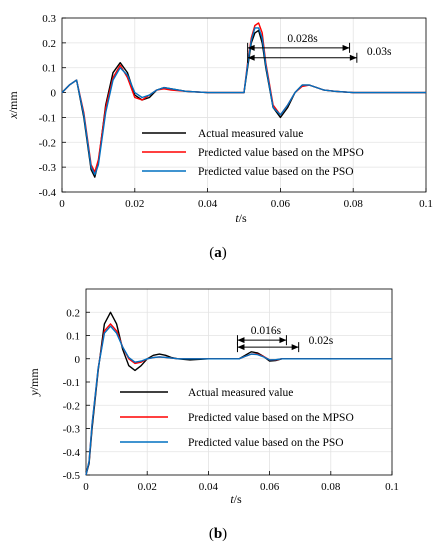 The height and width of the screenshot is (550, 436). I want to click on annotation-label: 0.016s, so click(266, 331).